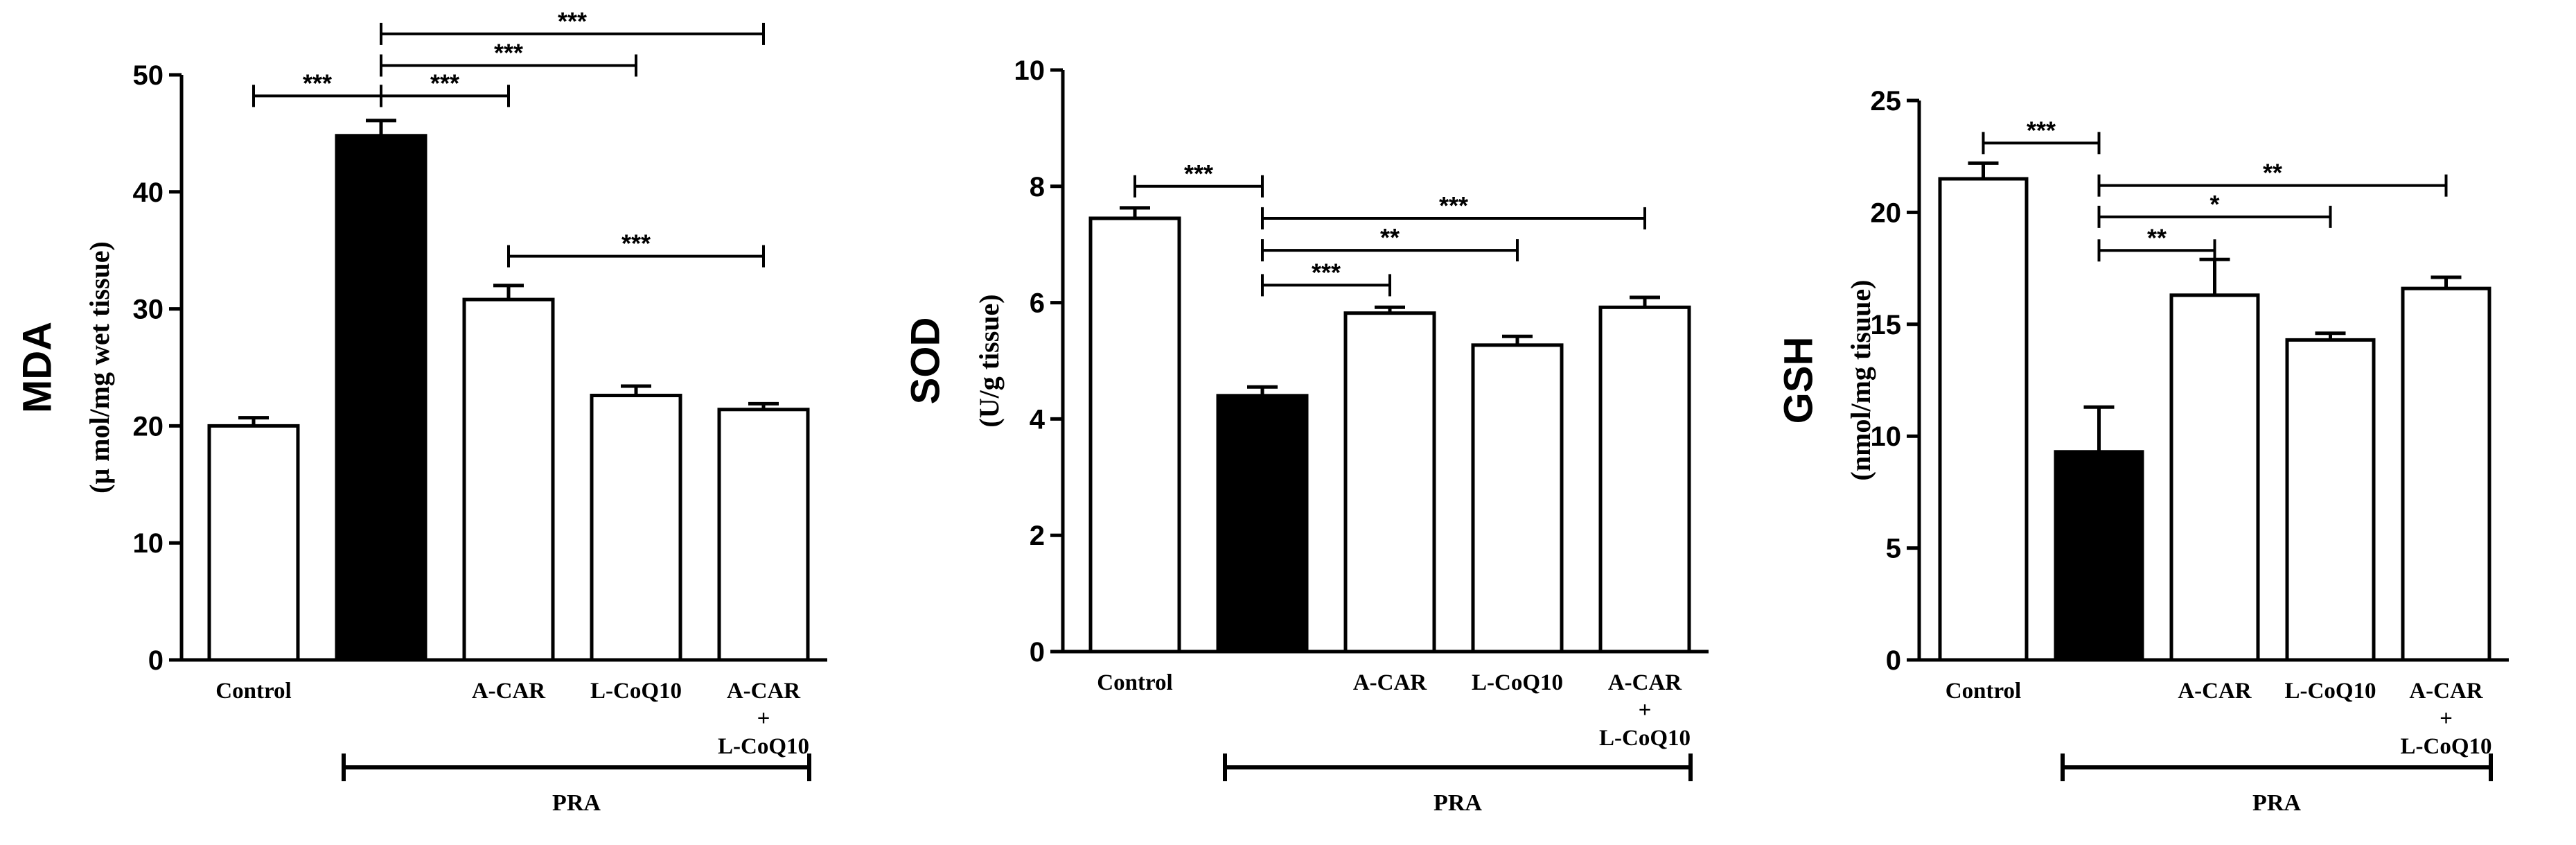 This screenshot has width=2576, height=845. Describe the element at coordinates (148, 193) in the screenshot. I see `y-tick-label: 40` at that location.